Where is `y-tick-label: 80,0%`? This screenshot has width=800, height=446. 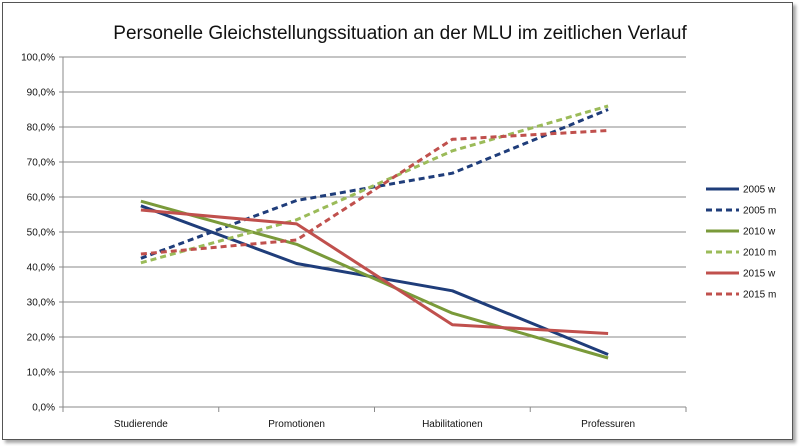
y-tick-label: 80,0% is located at coordinates (41, 128).